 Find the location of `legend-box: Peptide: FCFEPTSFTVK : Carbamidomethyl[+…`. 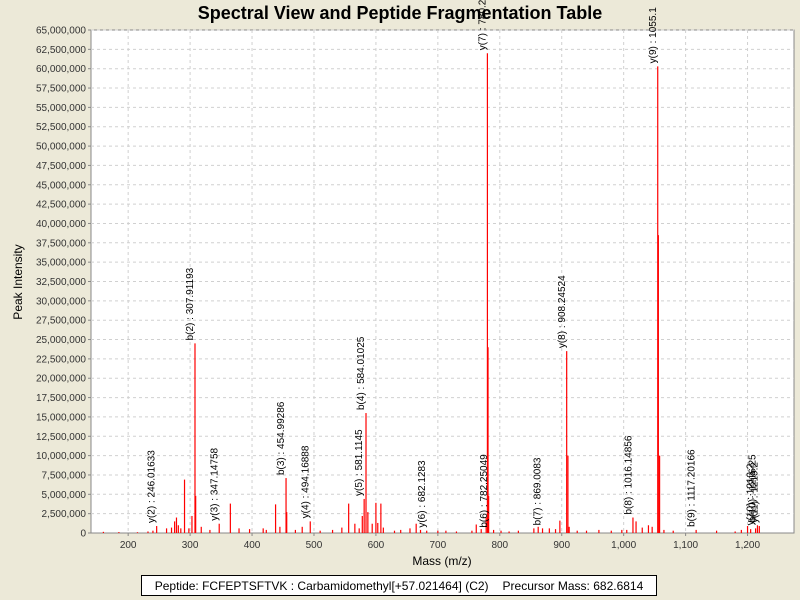

legend-box: Peptide: FCFEPTSFTVK : Carbamidomethyl[+… is located at coordinates (399, 585).